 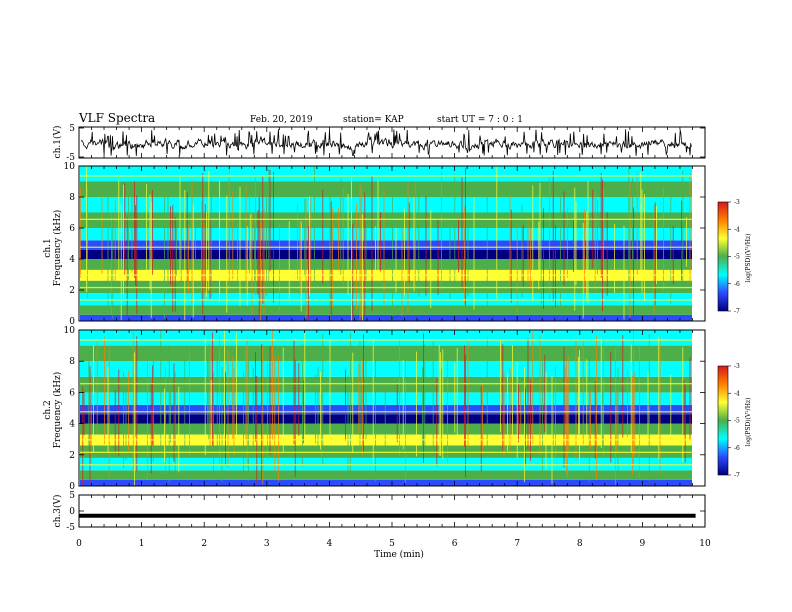 I want to click on ch1-trace-ylabel: ch.1(V), so click(x=57, y=142).